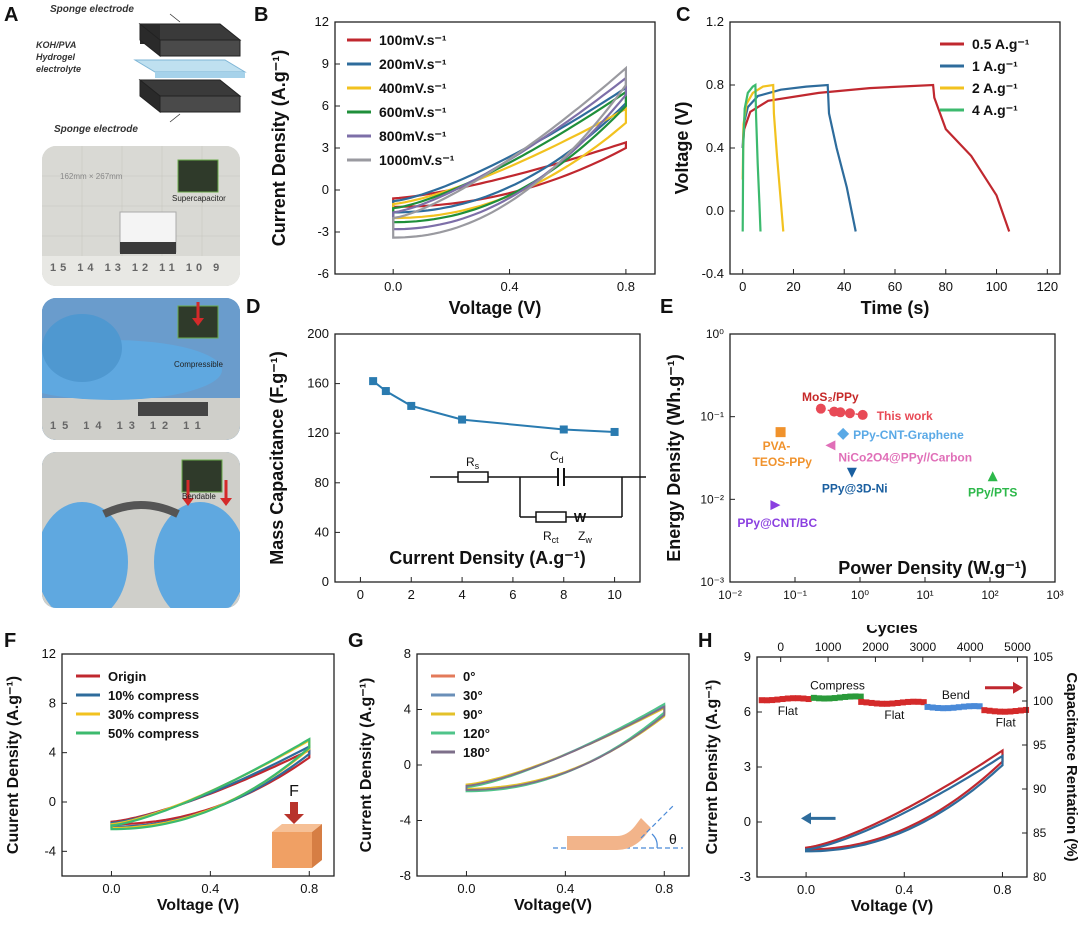  What do you see at coordinates (253, 307) in the screenshot?
I see `panel-label-d: D` at bounding box center [253, 307].